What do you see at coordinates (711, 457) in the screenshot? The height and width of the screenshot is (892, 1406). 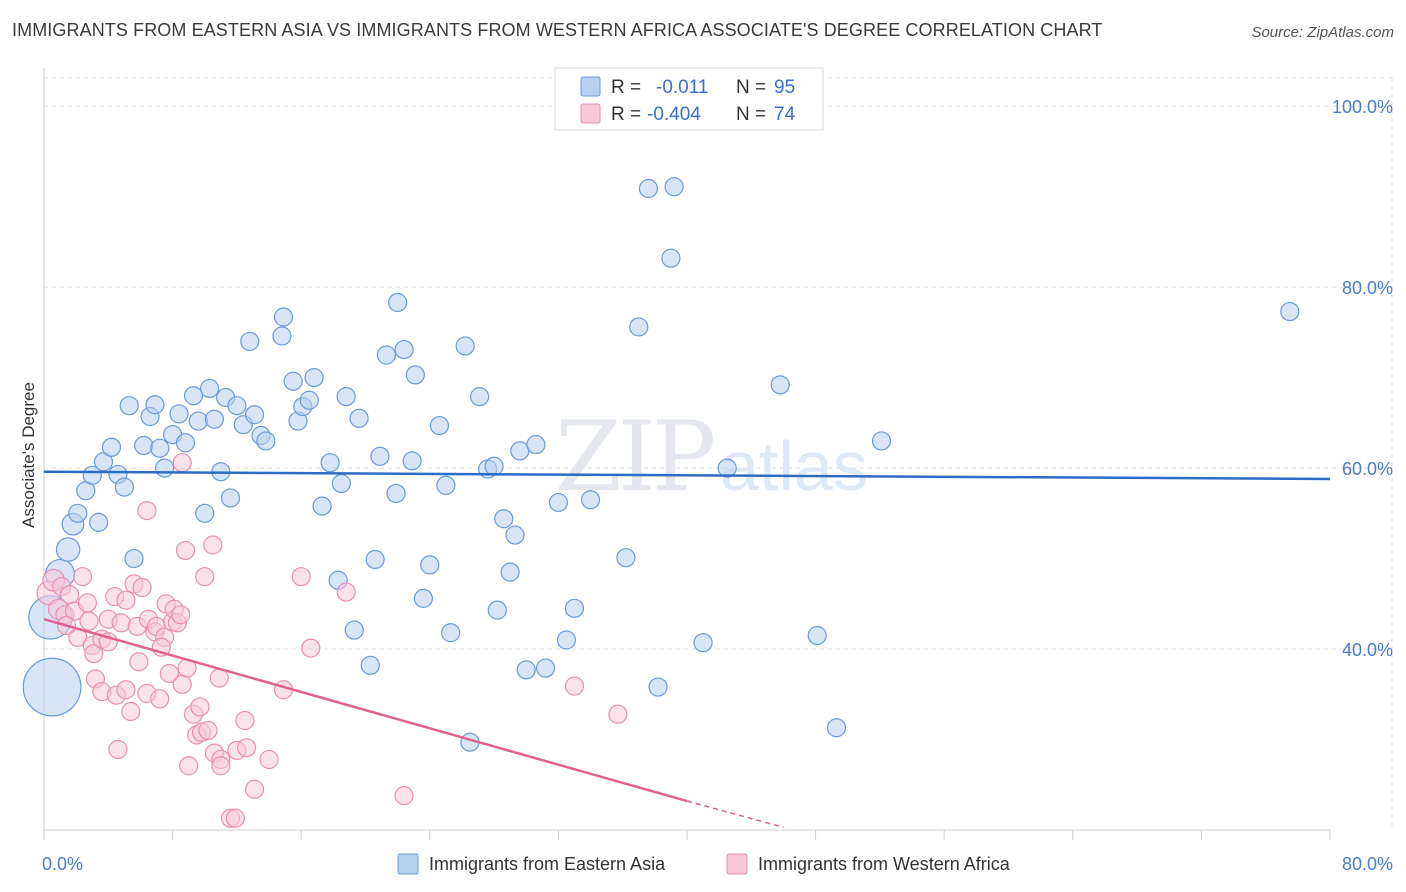 I see `watermark: ZIP atlas` at bounding box center [711, 457].